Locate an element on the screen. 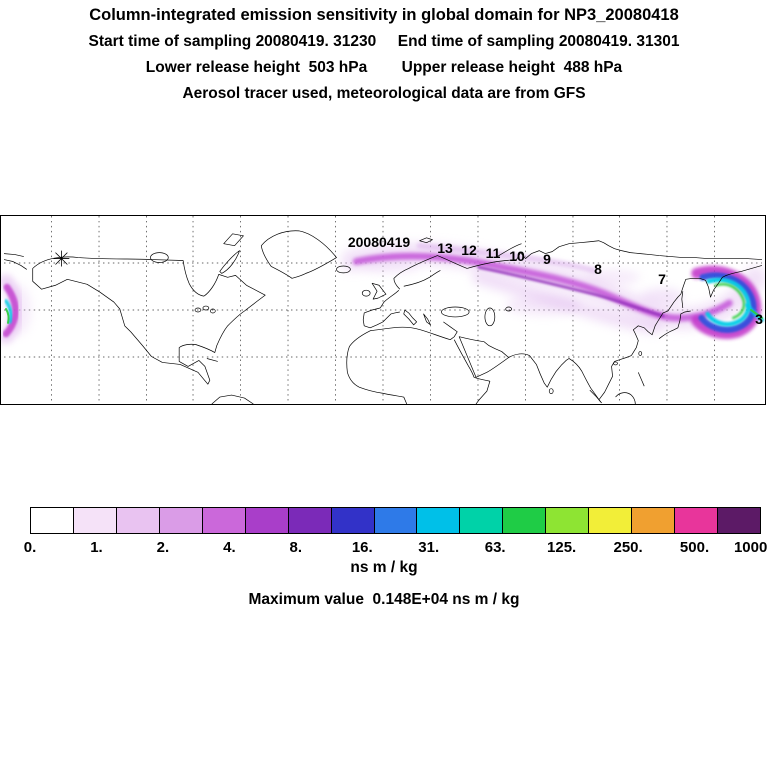 Image resolution: width=768 pixels, height=768 pixels. plume-day-label: 13 is located at coordinates (445, 248).